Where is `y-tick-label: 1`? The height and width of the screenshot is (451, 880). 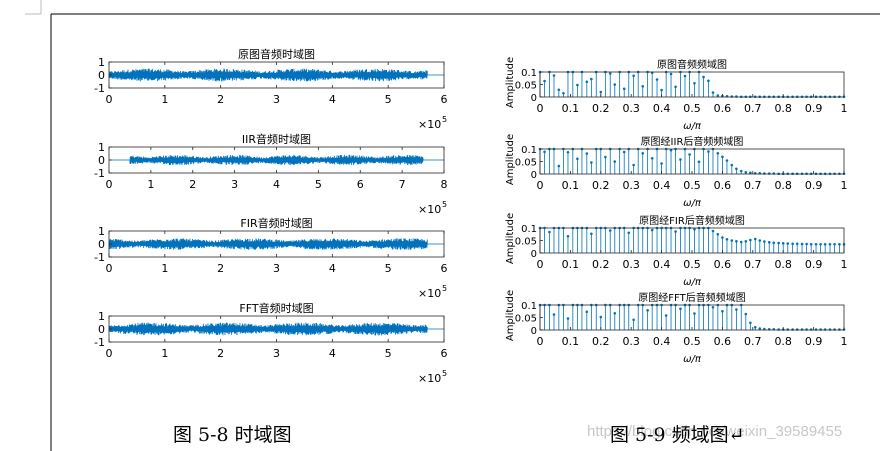 y-tick-label: 1 is located at coordinates (101, 316).